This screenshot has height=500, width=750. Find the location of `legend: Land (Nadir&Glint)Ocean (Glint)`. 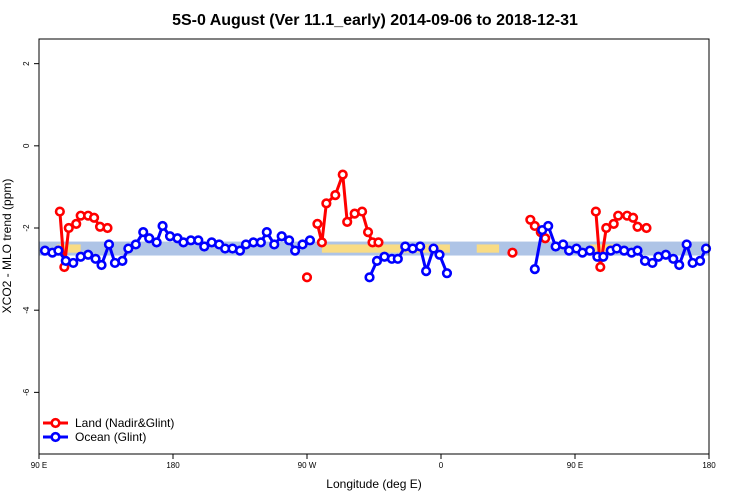

legend: Land (Nadir&Glint)Ocean (Glint) is located at coordinates (108, 430).